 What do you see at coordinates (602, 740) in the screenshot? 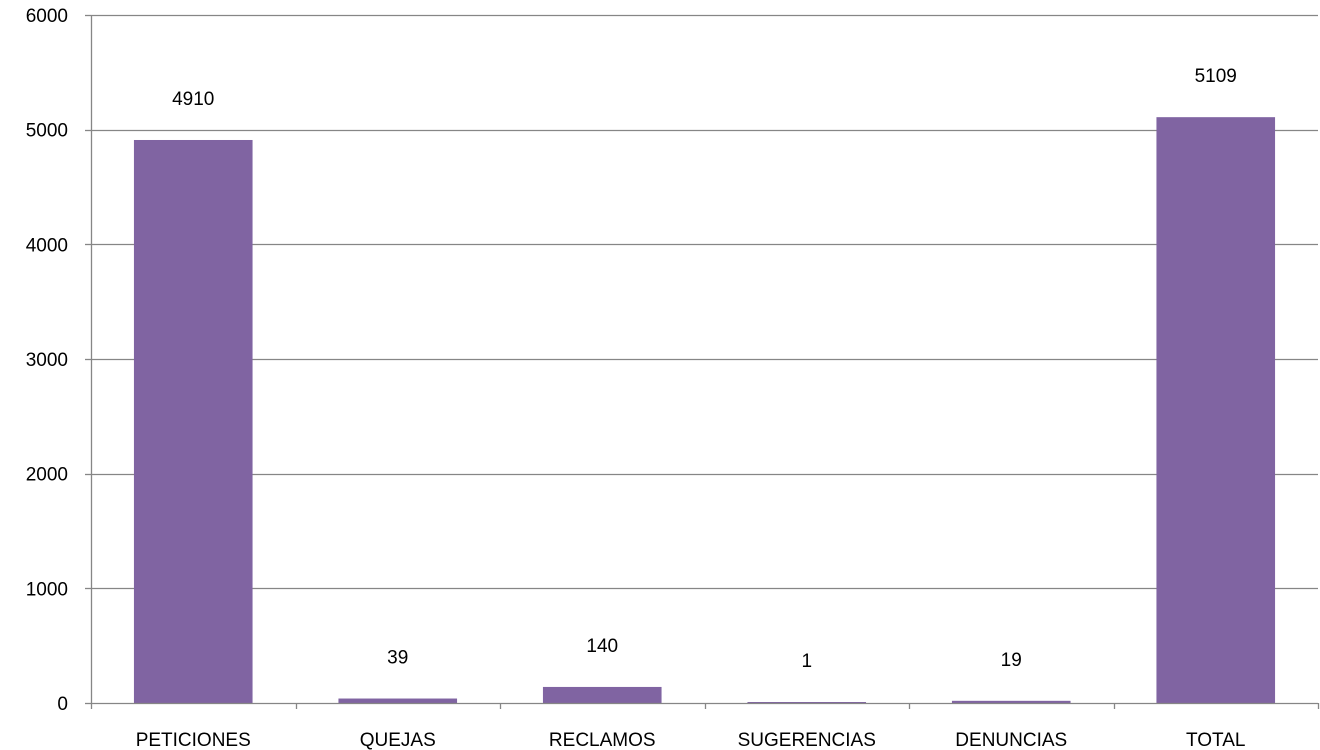
I see `x-category-label: RECLAMOS` at bounding box center [602, 740].